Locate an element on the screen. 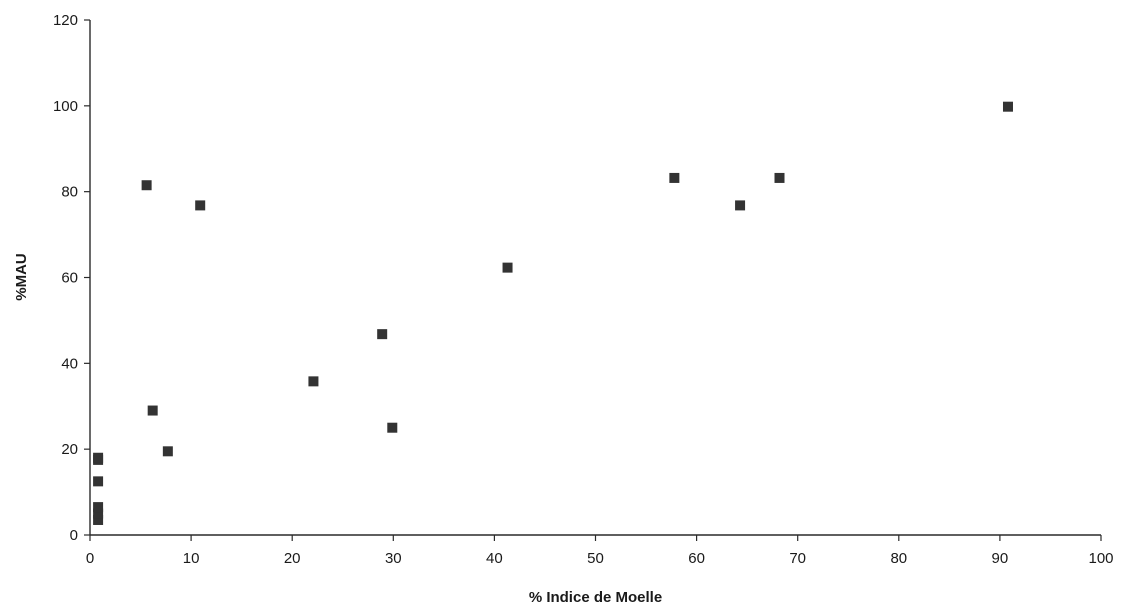  x-tick-label: 70 is located at coordinates (797, 558).